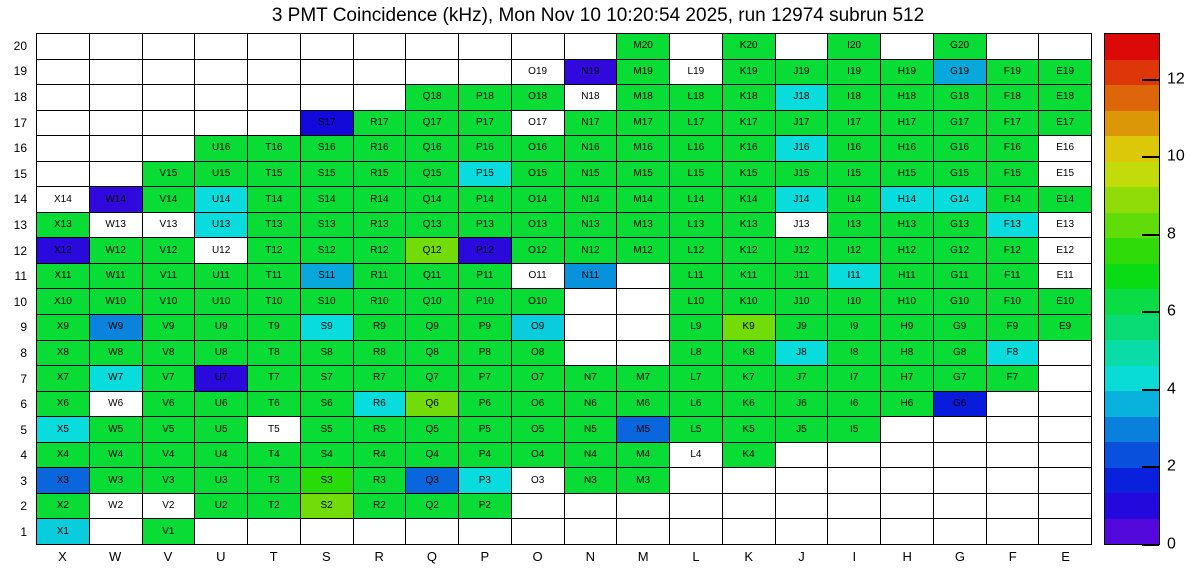 The width and height of the screenshot is (1196, 572). I want to click on heatmap-cell: X7, so click(63, 378).